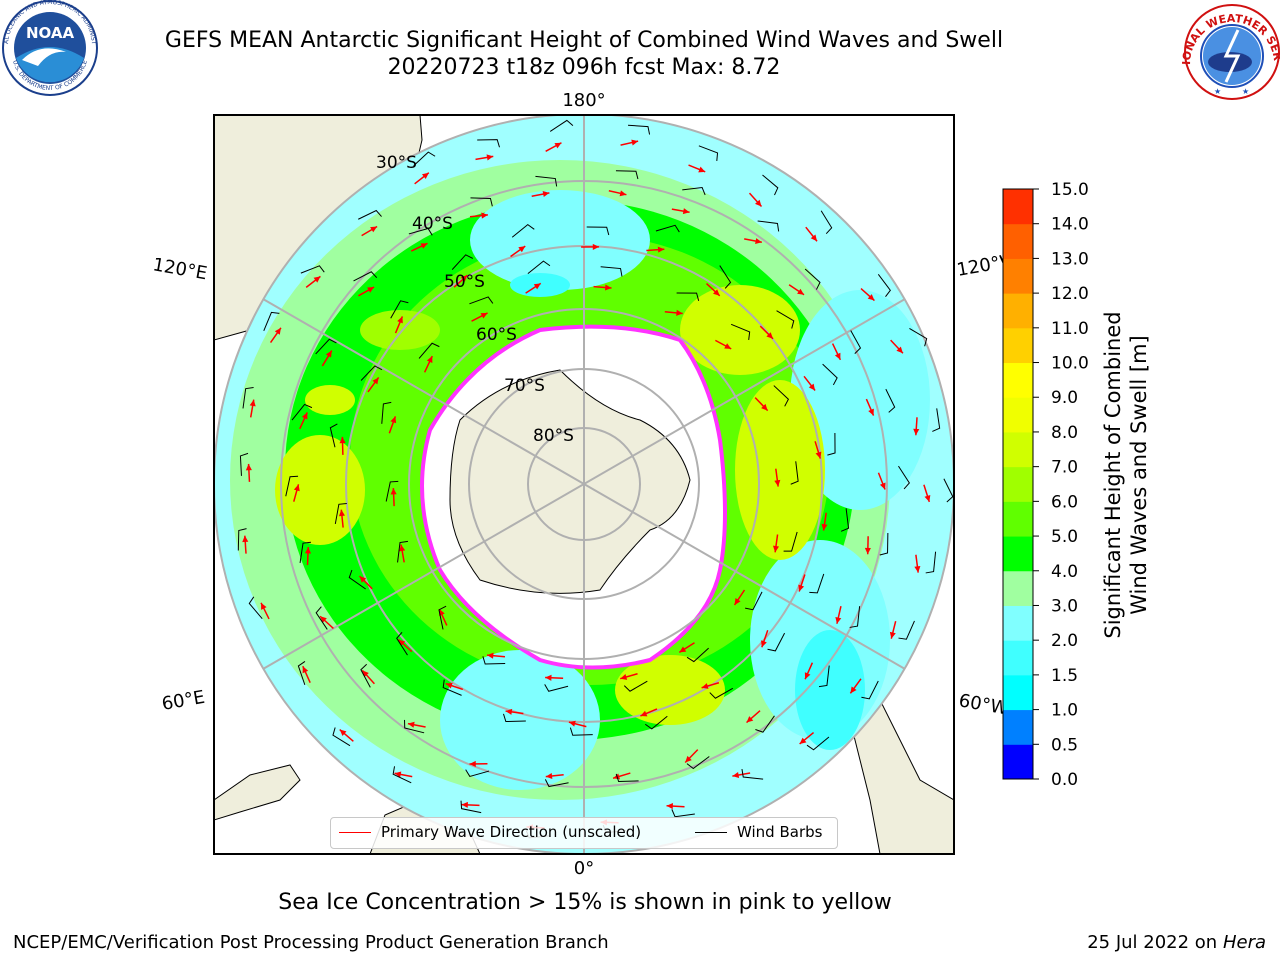  I want to click on legend-wave-label: Primary Wave Direction (unscaled), so click(511, 832).